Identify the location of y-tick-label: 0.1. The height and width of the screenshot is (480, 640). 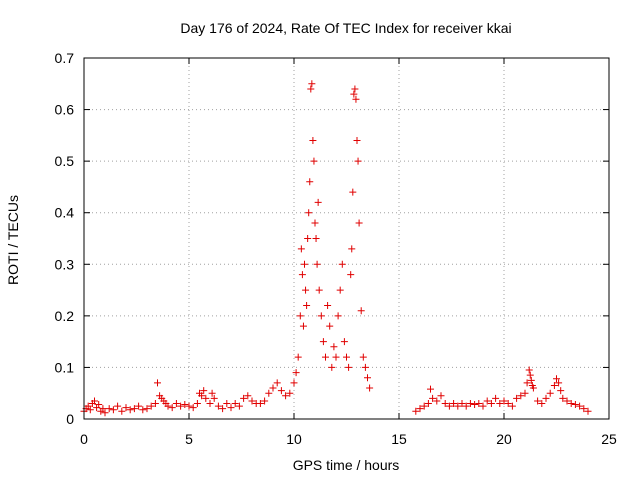
(65, 367).